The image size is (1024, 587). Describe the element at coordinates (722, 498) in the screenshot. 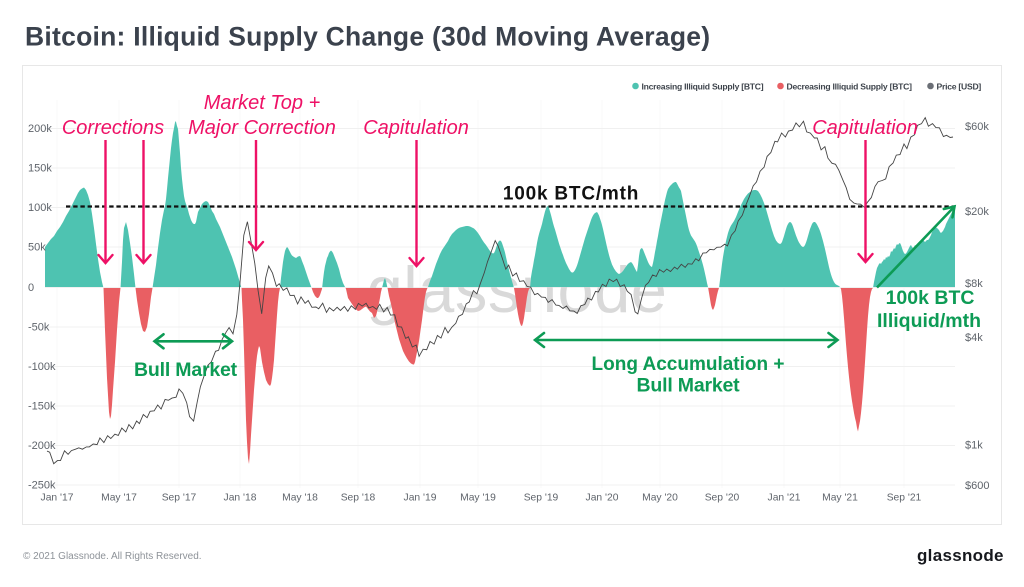

I see `svg-text: Sep '20` at that location.